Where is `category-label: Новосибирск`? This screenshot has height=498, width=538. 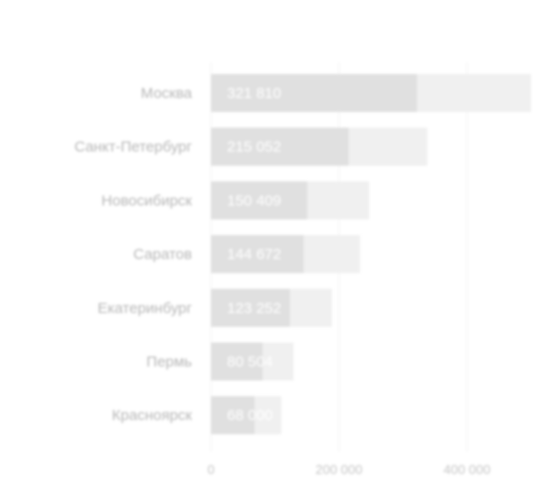
category-label: Новосибирск is located at coordinates (146, 200).